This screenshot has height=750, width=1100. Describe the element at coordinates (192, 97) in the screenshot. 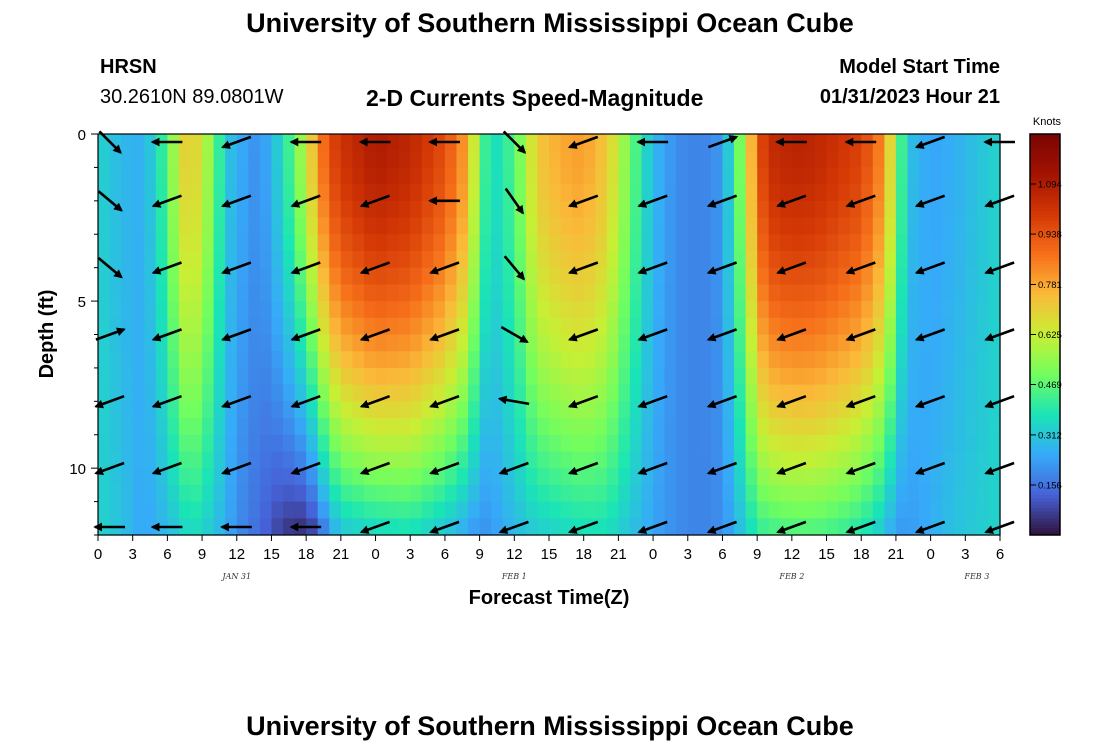

I see `station-coordinates: 30.2610N 89.0801W` at that location.